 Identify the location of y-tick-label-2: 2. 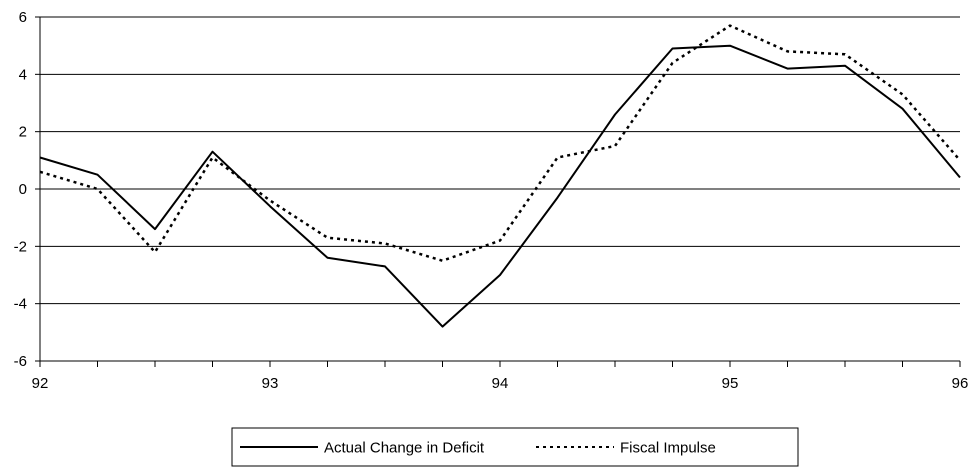
(23, 132).